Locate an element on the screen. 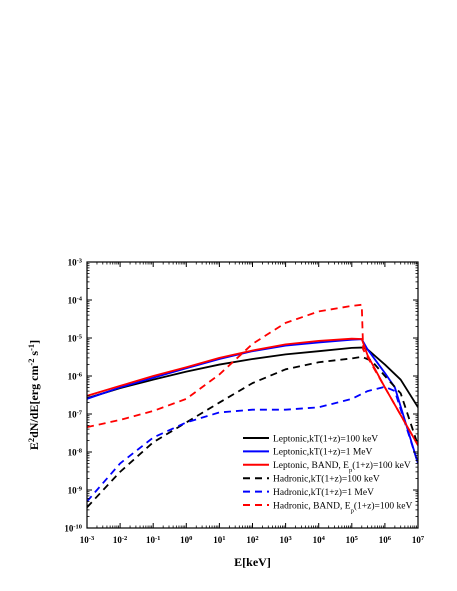 The height and width of the screenshot is (591, 457). text-part: Leptonic,kT(1+z)=1 MeV is located at coordinates (322, 452).